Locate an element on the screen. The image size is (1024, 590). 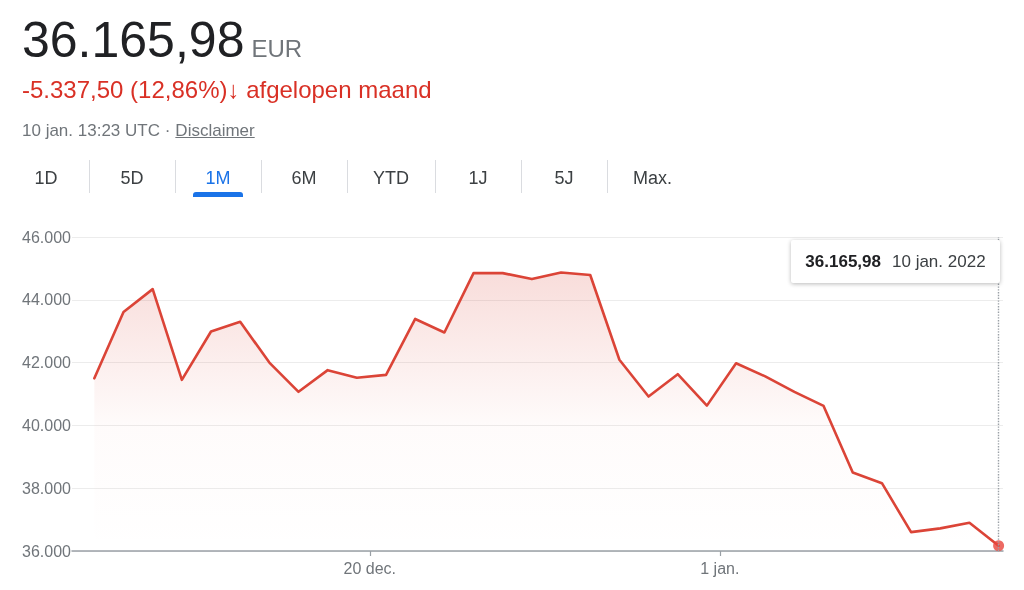
text: 6M is located at coordinates (304, 178).